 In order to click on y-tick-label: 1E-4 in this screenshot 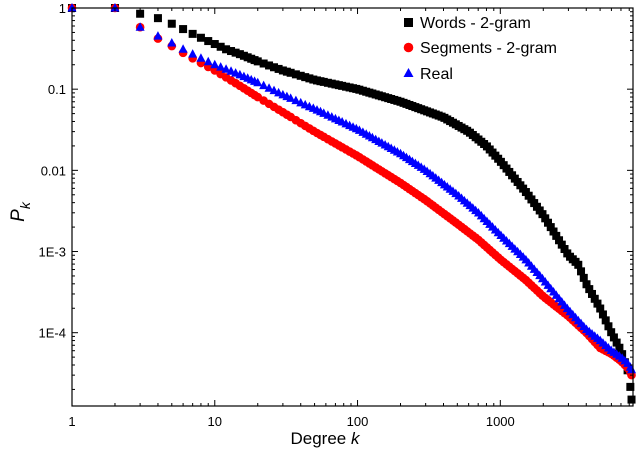, I will do `click(52, 333)`.